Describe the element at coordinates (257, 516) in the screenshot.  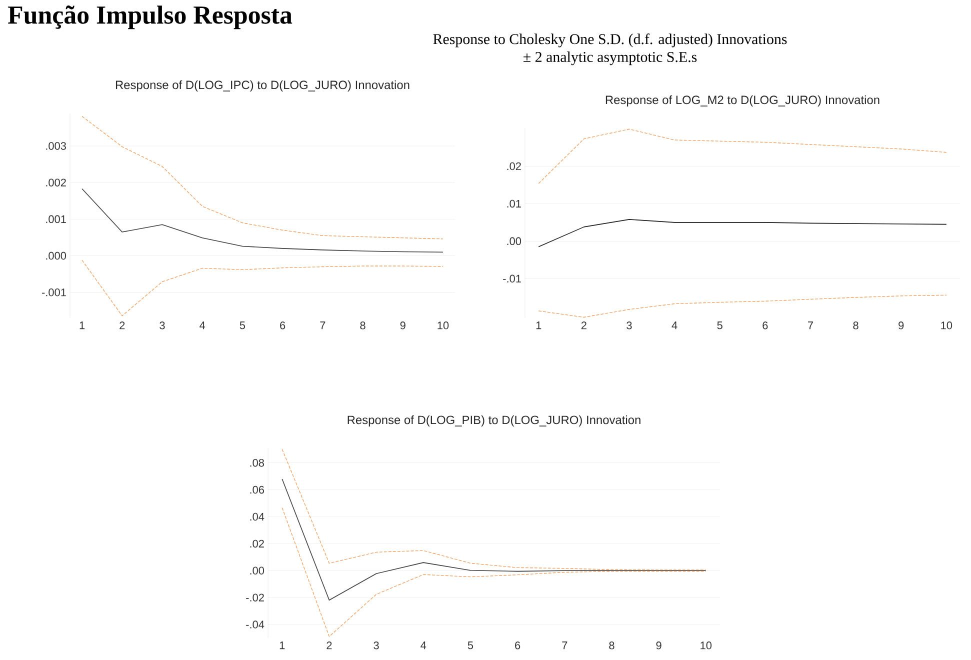
I see `y-tick-label: .04` at that location.